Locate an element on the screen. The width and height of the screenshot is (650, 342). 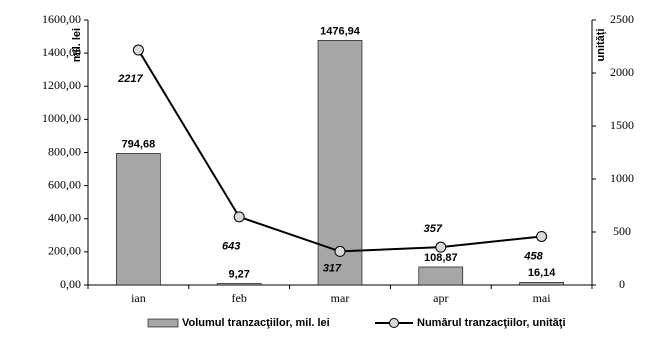
legend-swatch is located at coordinates (163, 323).